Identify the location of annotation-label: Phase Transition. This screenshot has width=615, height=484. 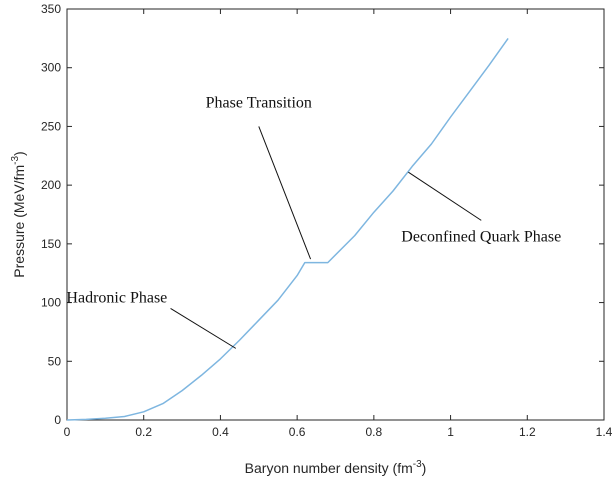
(259, 103).